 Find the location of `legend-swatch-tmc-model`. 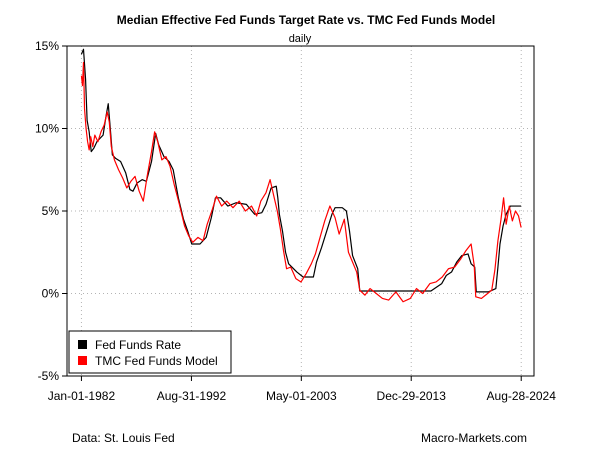

legend-swatch-tmc-model is located at coordinates (82, 360).